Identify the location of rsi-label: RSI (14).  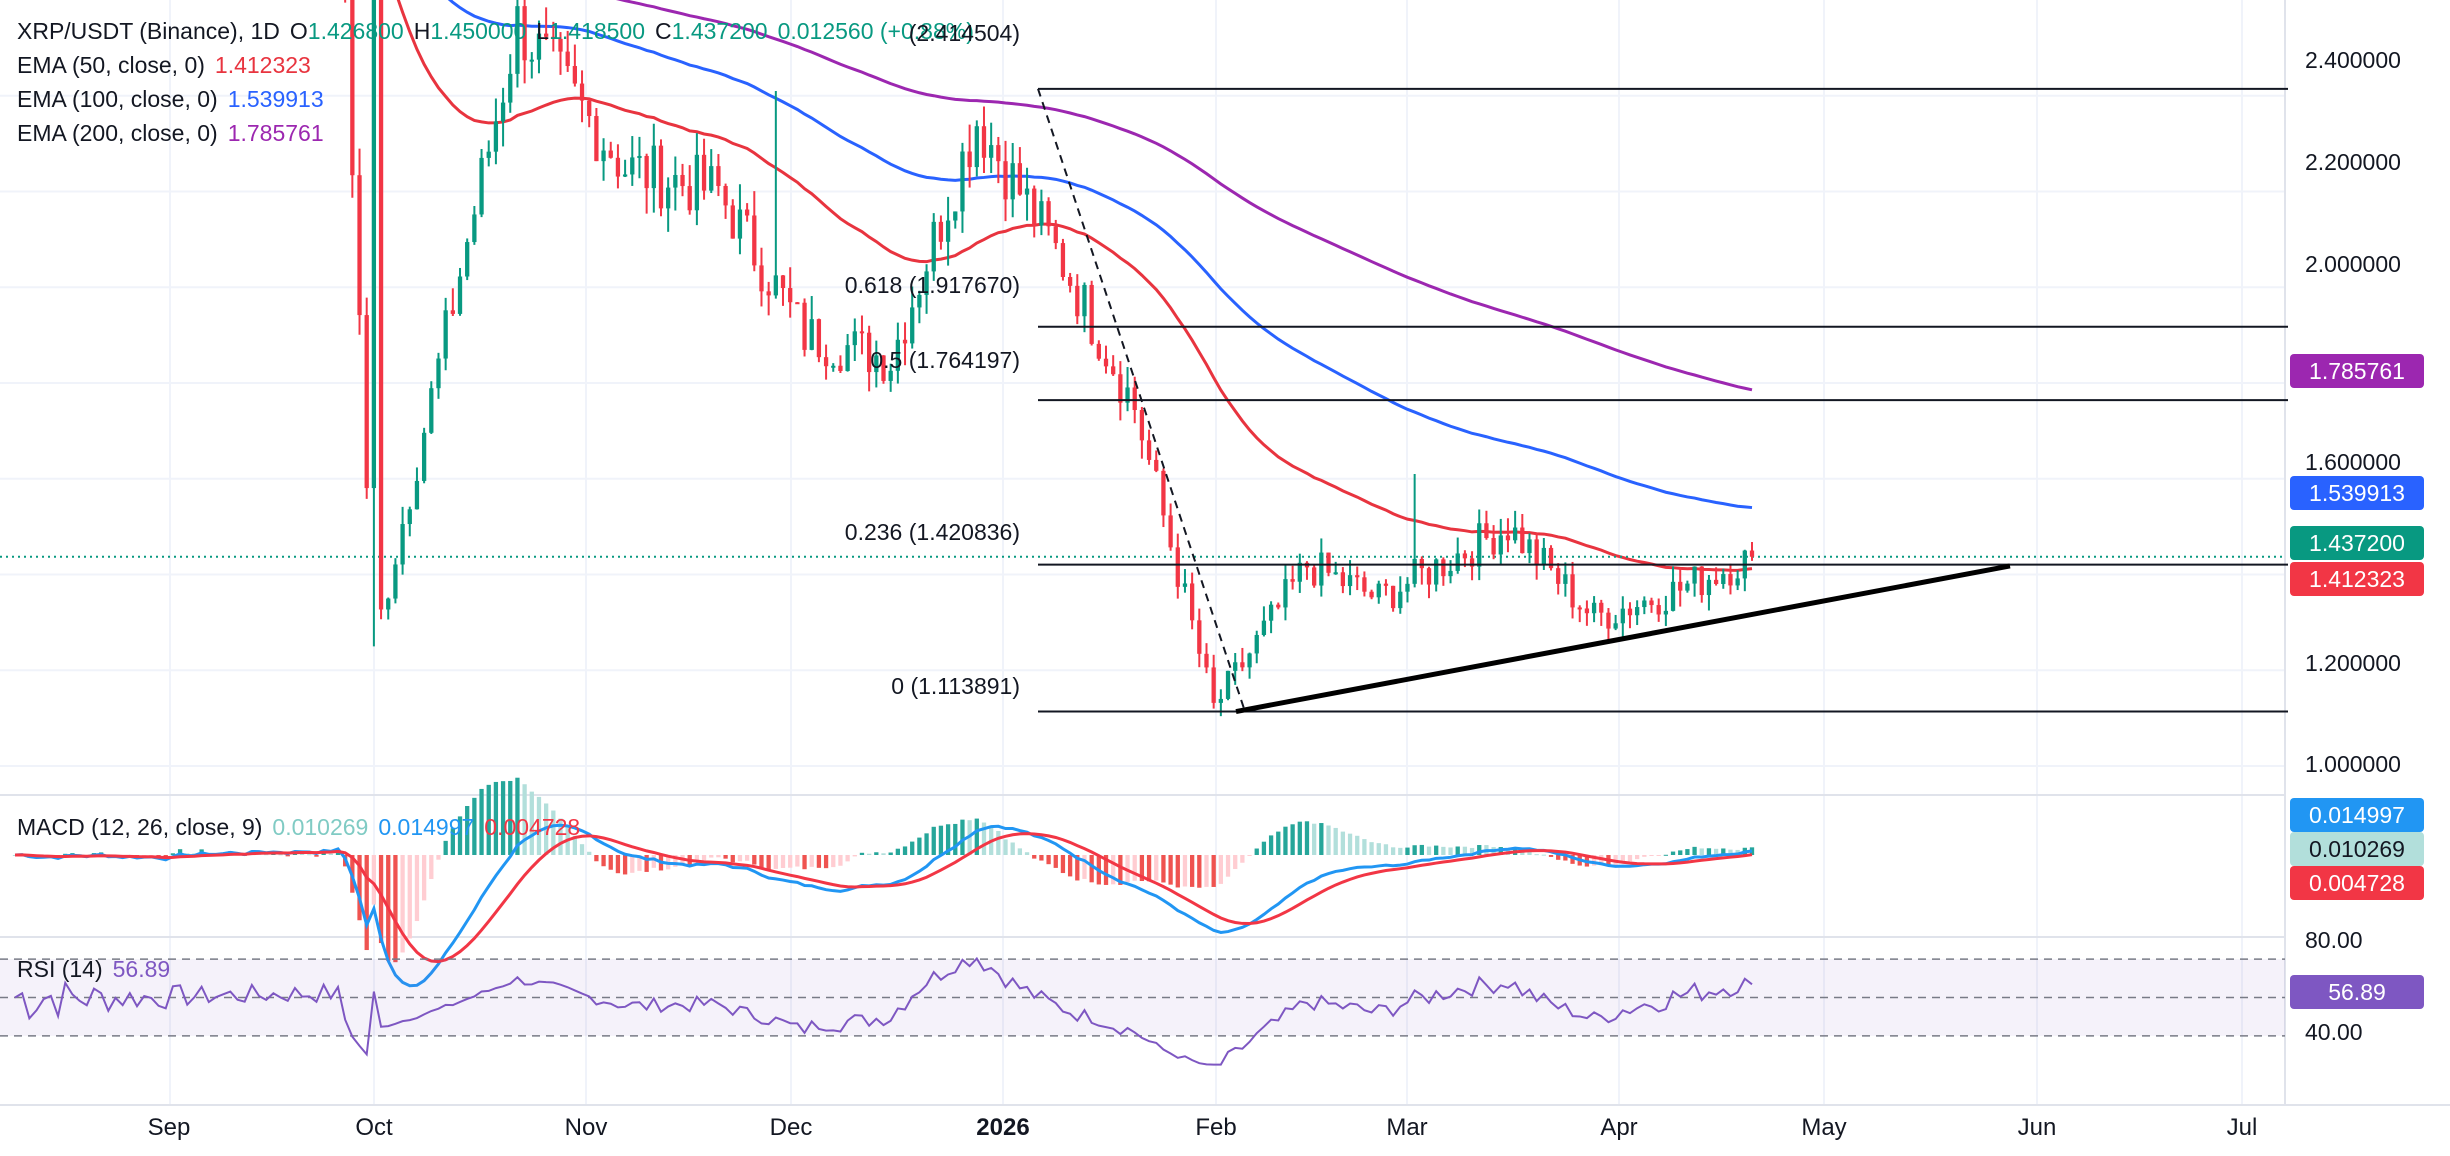
(60, 969).